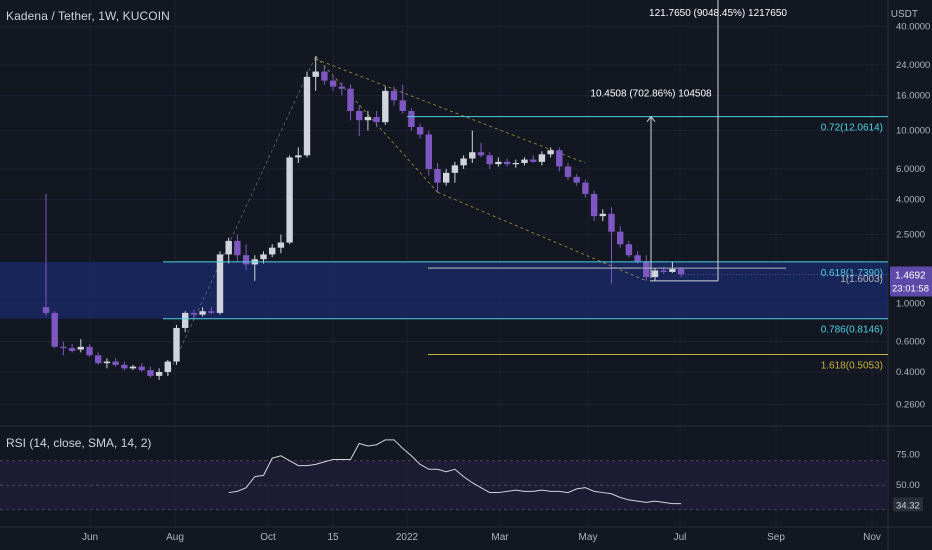  Describe the element at coordinates (88, 16) in the screenshot. I see `symbol-title: Kadena / Tether, 1W, KUCOIN` at that location.